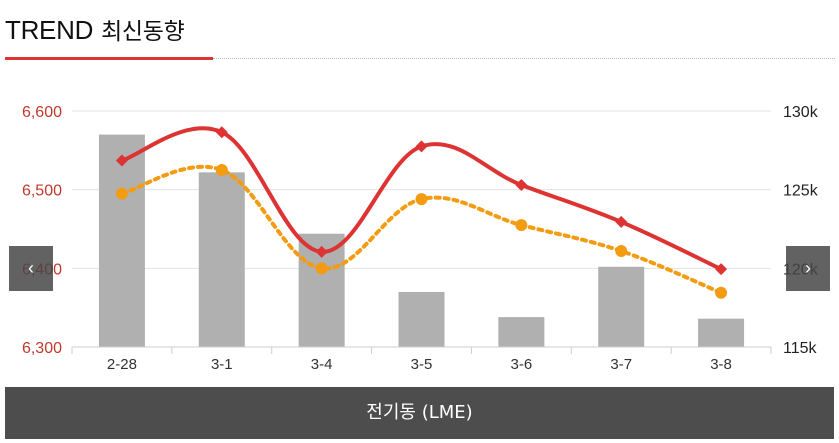 The width and height of the screenshot is (839, 443). I want to click on x-axis-tick-label: 3-6, so click(522, 364).